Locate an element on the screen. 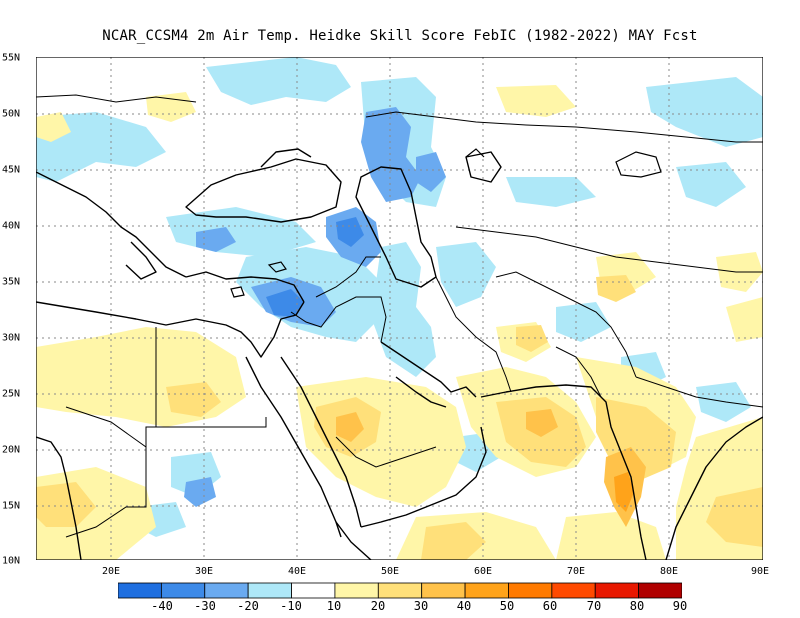  colorbar-label: 10 is located at coordinates (334, 606).